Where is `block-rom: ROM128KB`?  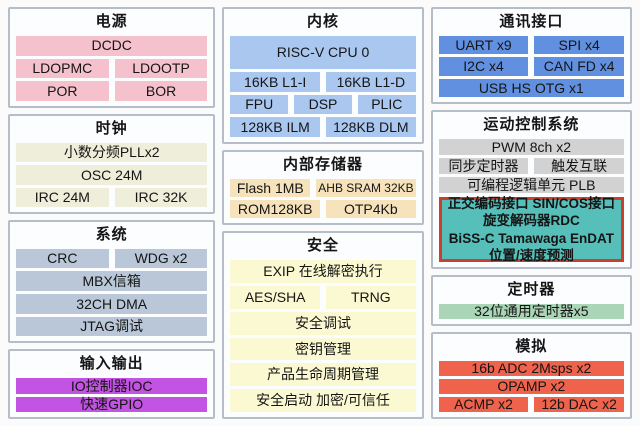 block-rom: ROM128KB is located at coordinates (275, 209).